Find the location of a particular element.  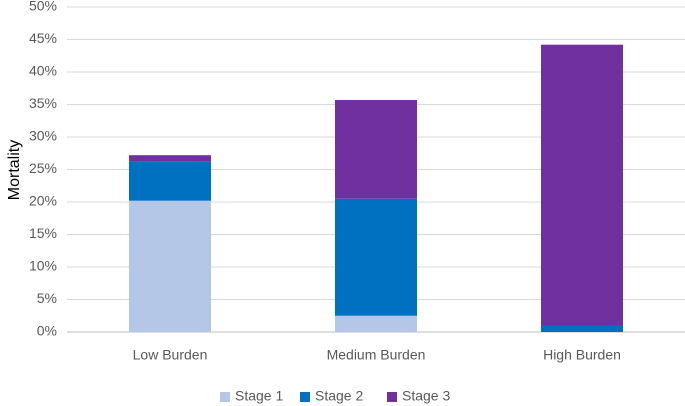

legend: Stage 1 Stage 2 Stage 3 is located at coordinates (335, 396).